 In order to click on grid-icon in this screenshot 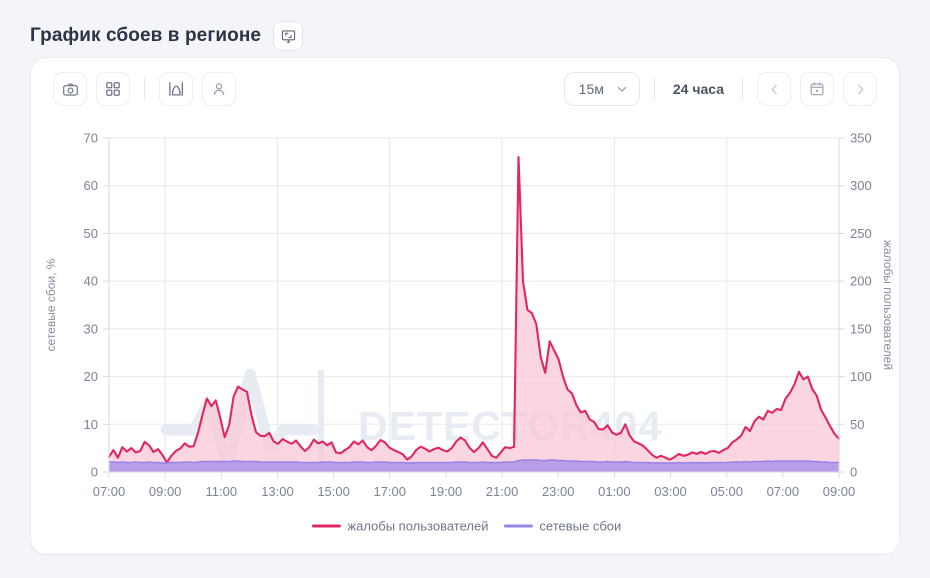, I will do `click(113, 89)`.